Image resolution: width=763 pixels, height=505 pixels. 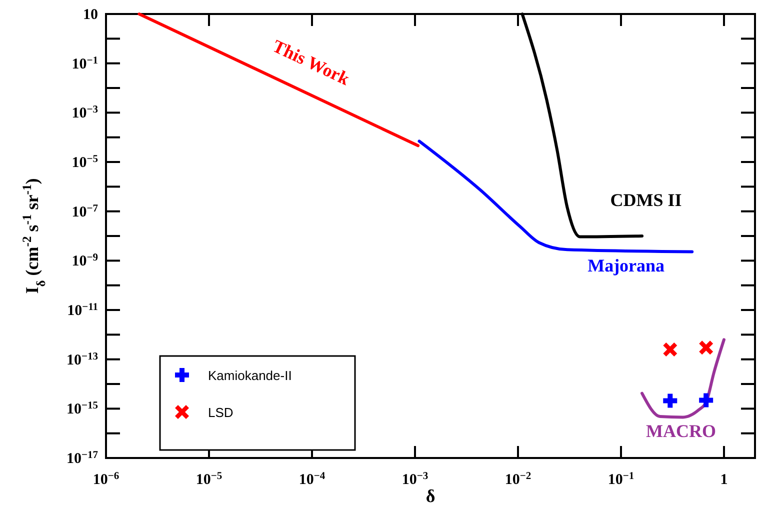 What do you see at coordinates (312, 479) in the screenshot?
I see `x-tick-label: 10$^{−4}$` at bounding box center [312, 479].